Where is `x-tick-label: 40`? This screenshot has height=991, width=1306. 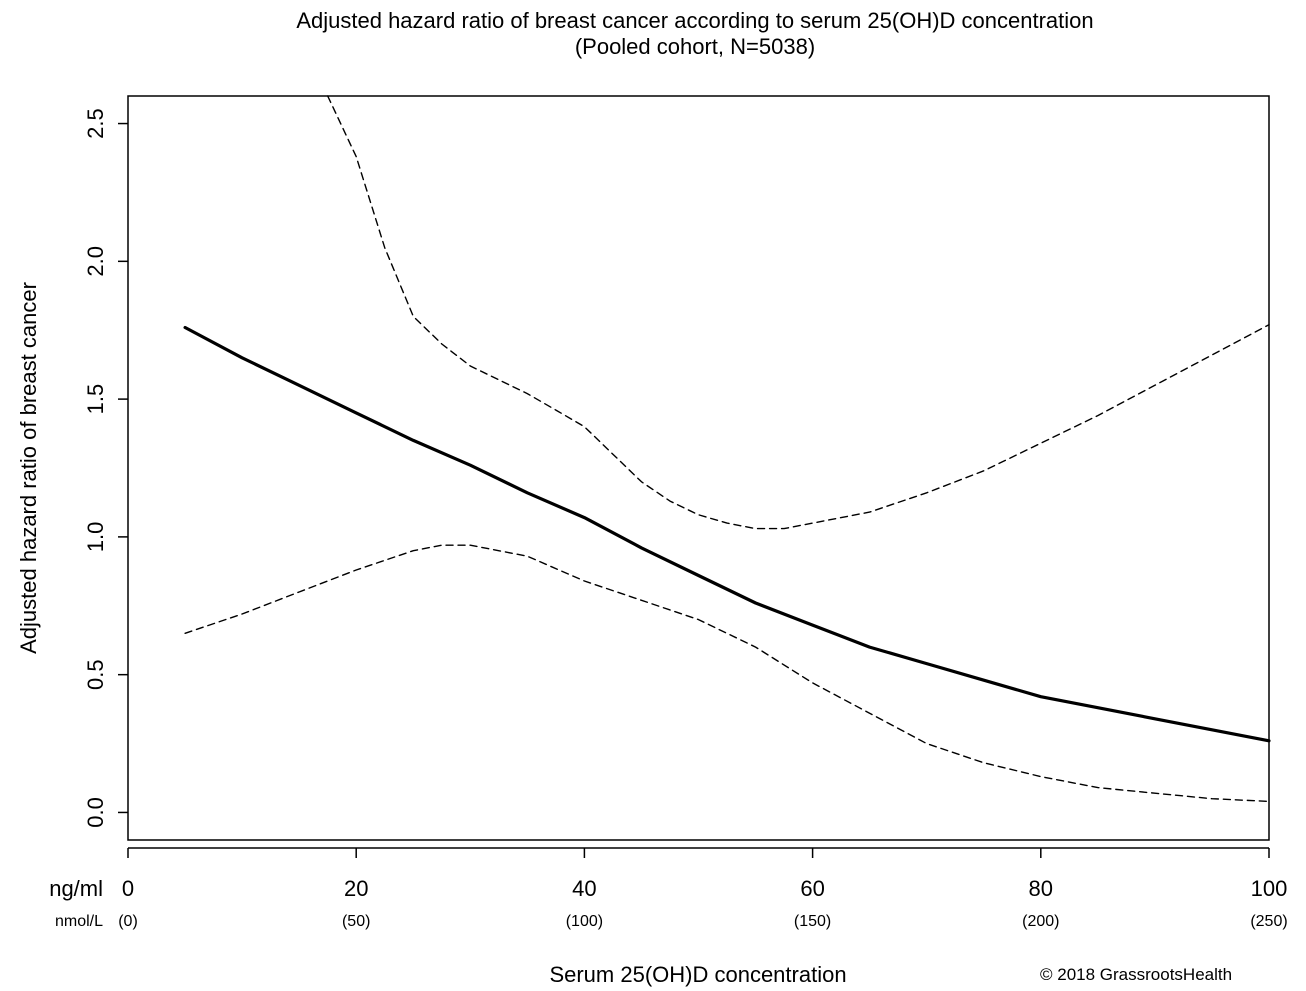 x-tick-label: 40 is located at coordinates (584, 888).